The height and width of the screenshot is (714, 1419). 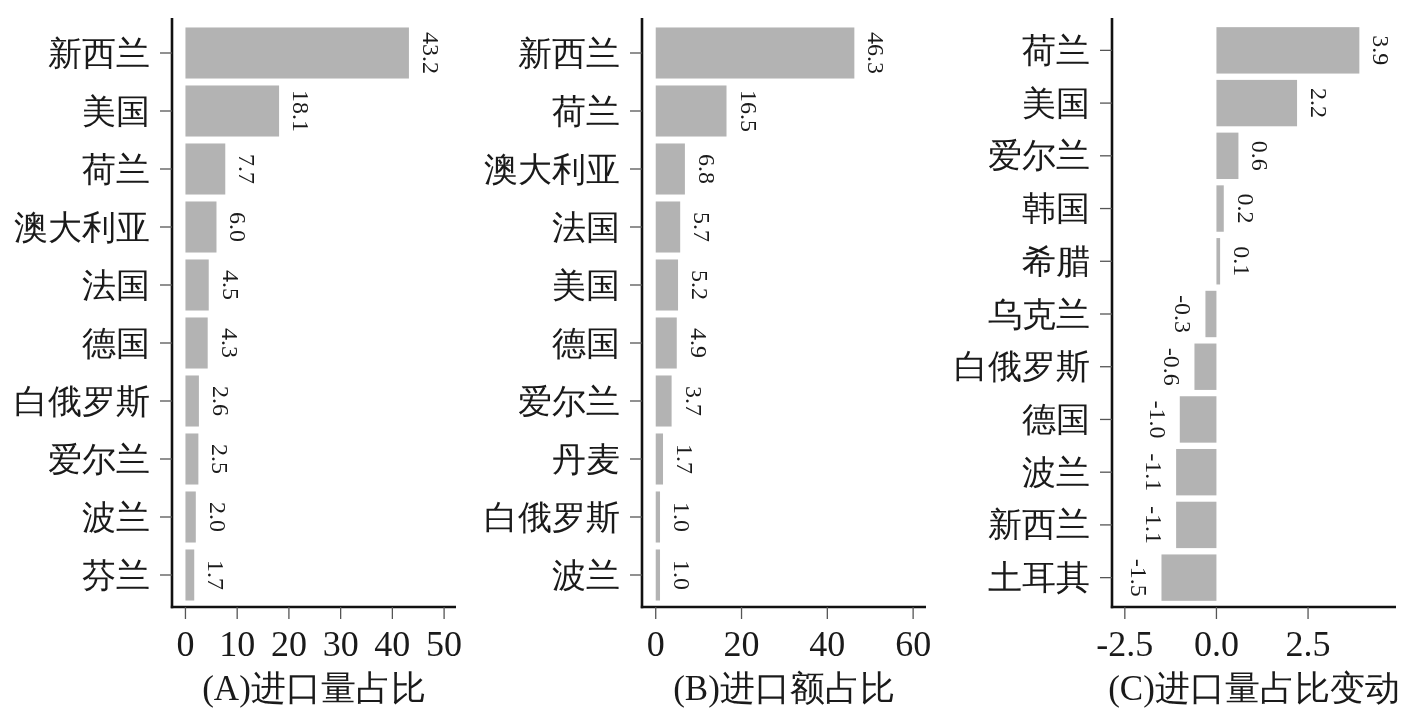 What do you see at coordinates (220, 401) in the screenshot?
I see `value-label: 2.6` at bounding box center [220, 401].